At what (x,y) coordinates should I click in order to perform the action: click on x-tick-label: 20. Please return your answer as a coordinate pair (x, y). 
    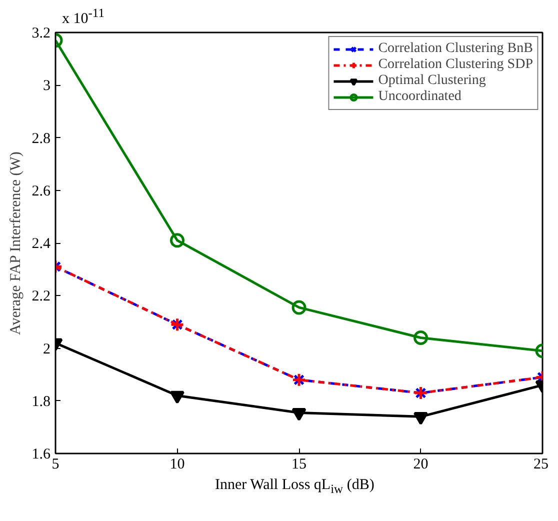
    Looking at the image, I should click on (420, 464).